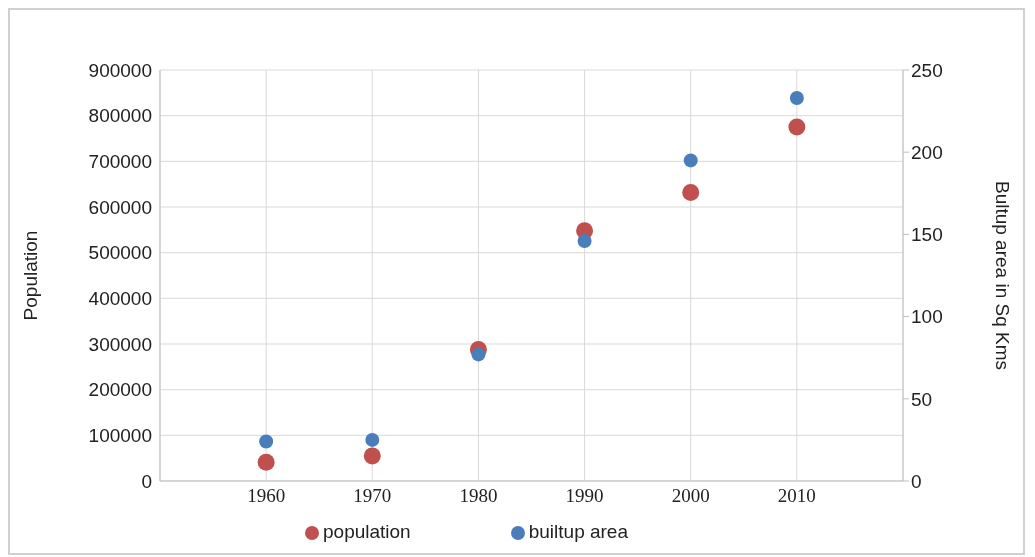  Describe the element at coordinates (120, 207) in the screenshot. I see `y-tick-label: 600000` at that location.